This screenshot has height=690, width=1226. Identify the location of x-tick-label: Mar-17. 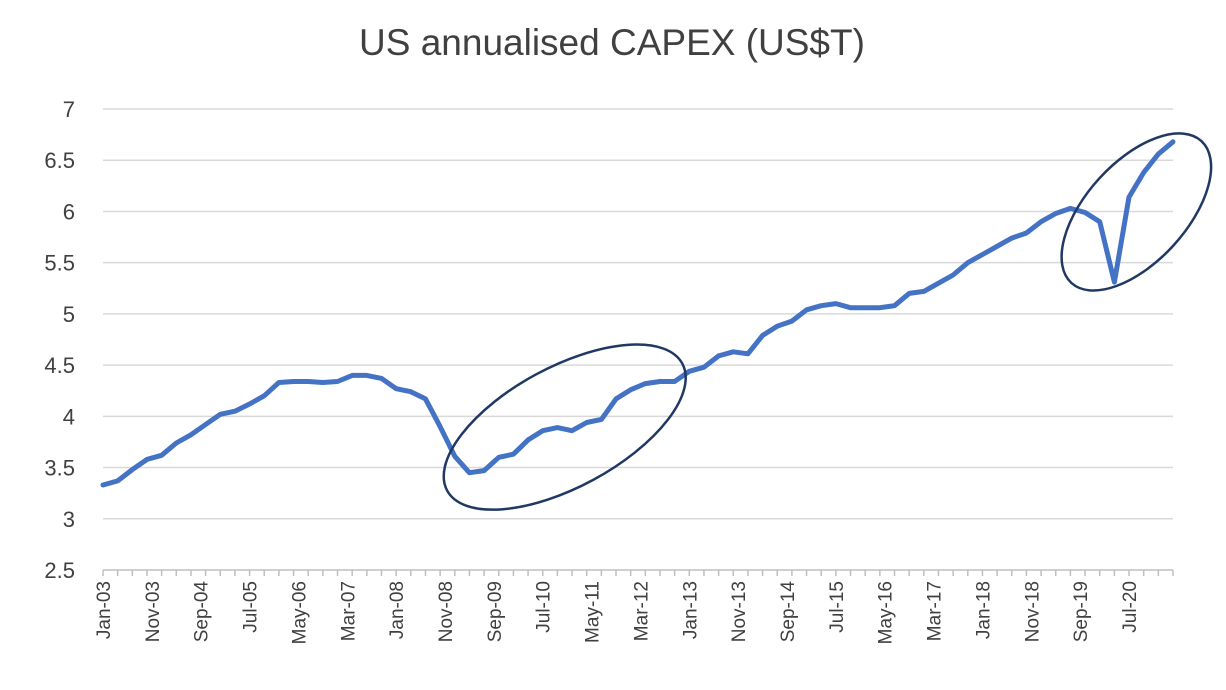
(935, 611).